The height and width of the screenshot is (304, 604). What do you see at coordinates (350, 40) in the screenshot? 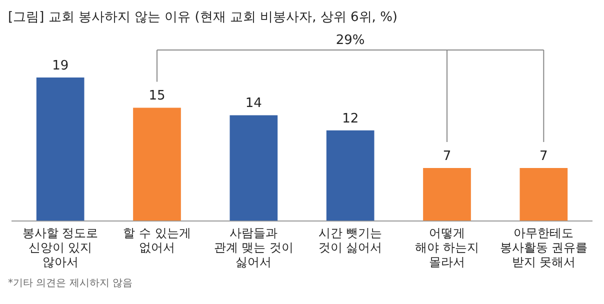
I see `text: 29%` at bounding box center [350, 40].